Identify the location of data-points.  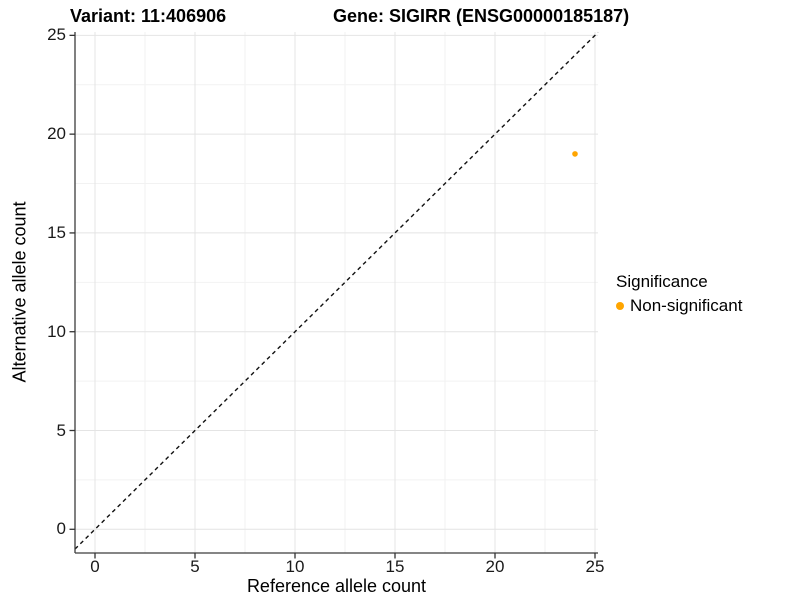
(575, 154).